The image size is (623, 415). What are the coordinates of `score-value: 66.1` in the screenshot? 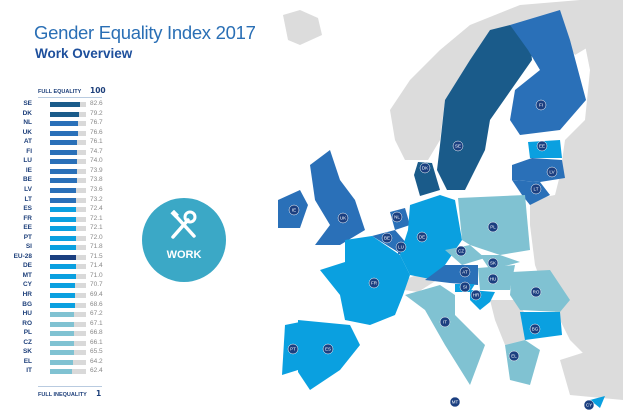 It's located at (96, 342).